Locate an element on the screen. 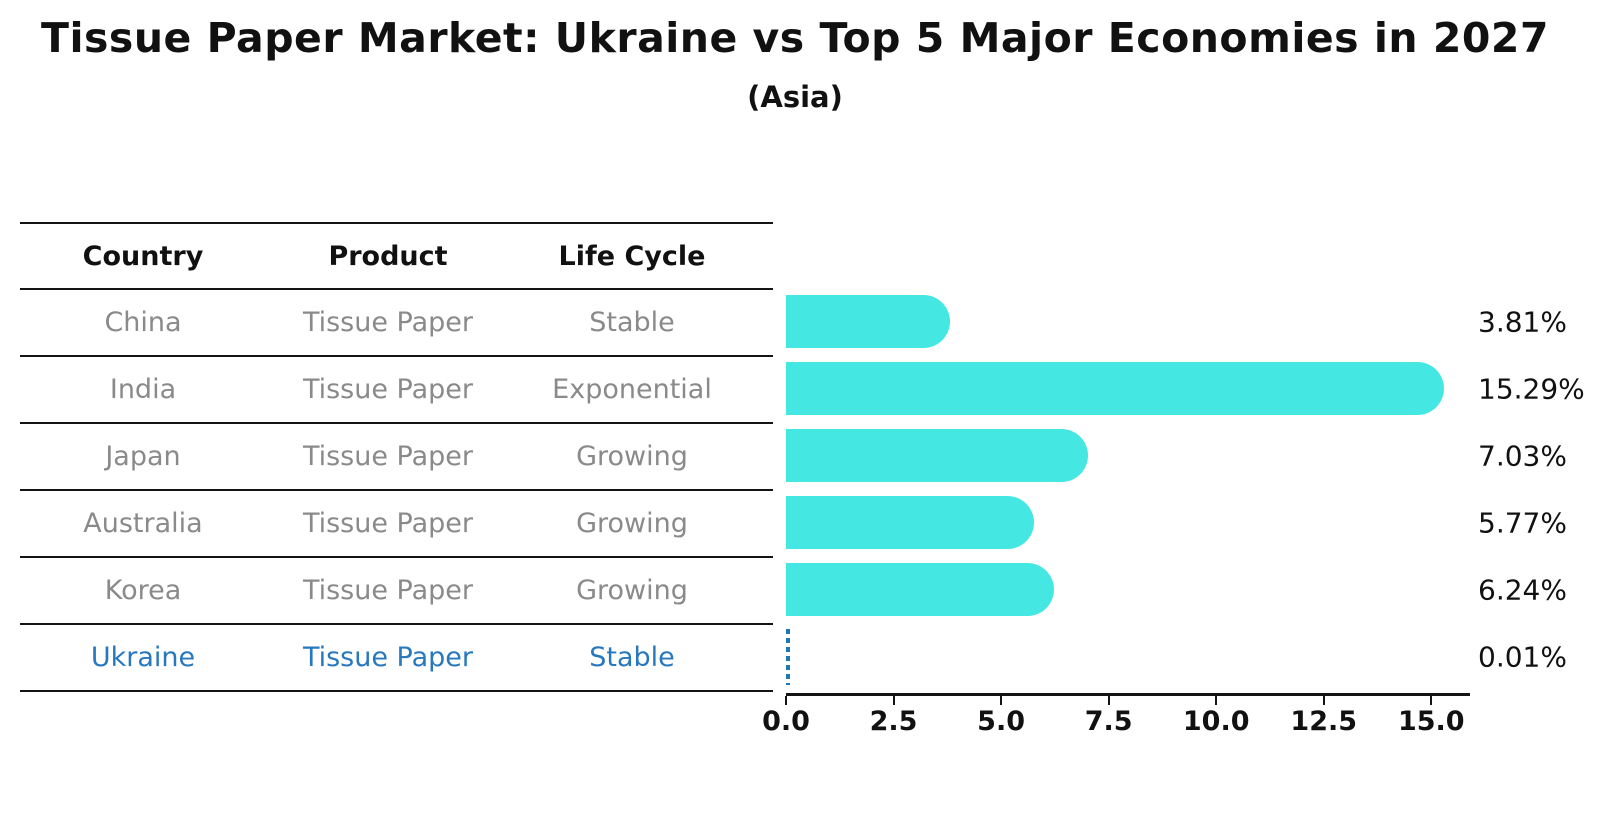  bar-row-australia is located at coordinates (1128, 522).